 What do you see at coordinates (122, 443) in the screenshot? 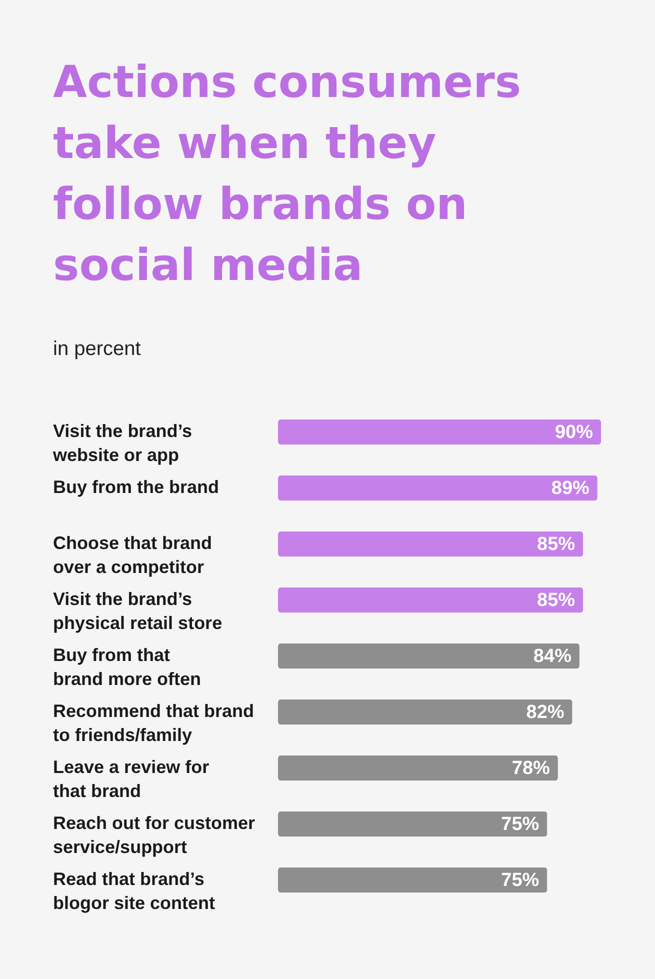
I see `y-tick-label: Visit the brand’s website or app` at bounding box center [122, 443].